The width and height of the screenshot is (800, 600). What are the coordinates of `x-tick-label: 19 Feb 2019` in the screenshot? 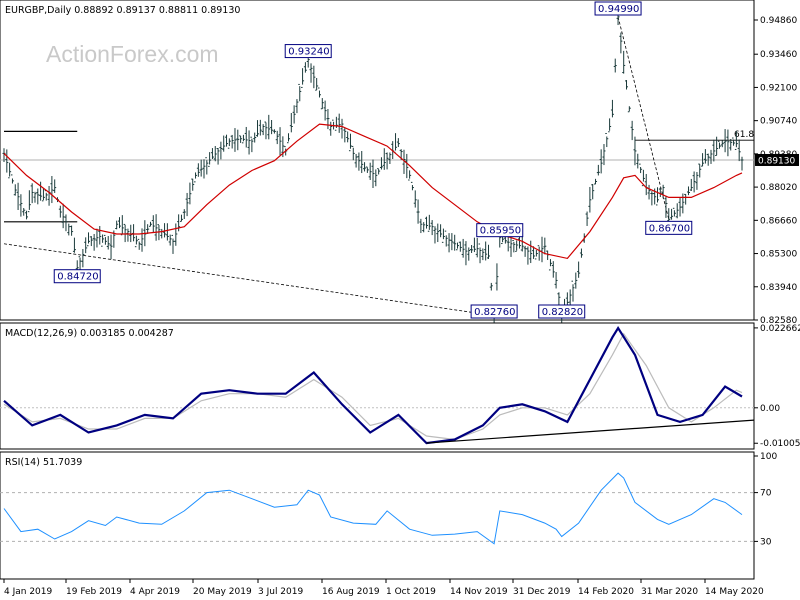 It's located at (94, 592).